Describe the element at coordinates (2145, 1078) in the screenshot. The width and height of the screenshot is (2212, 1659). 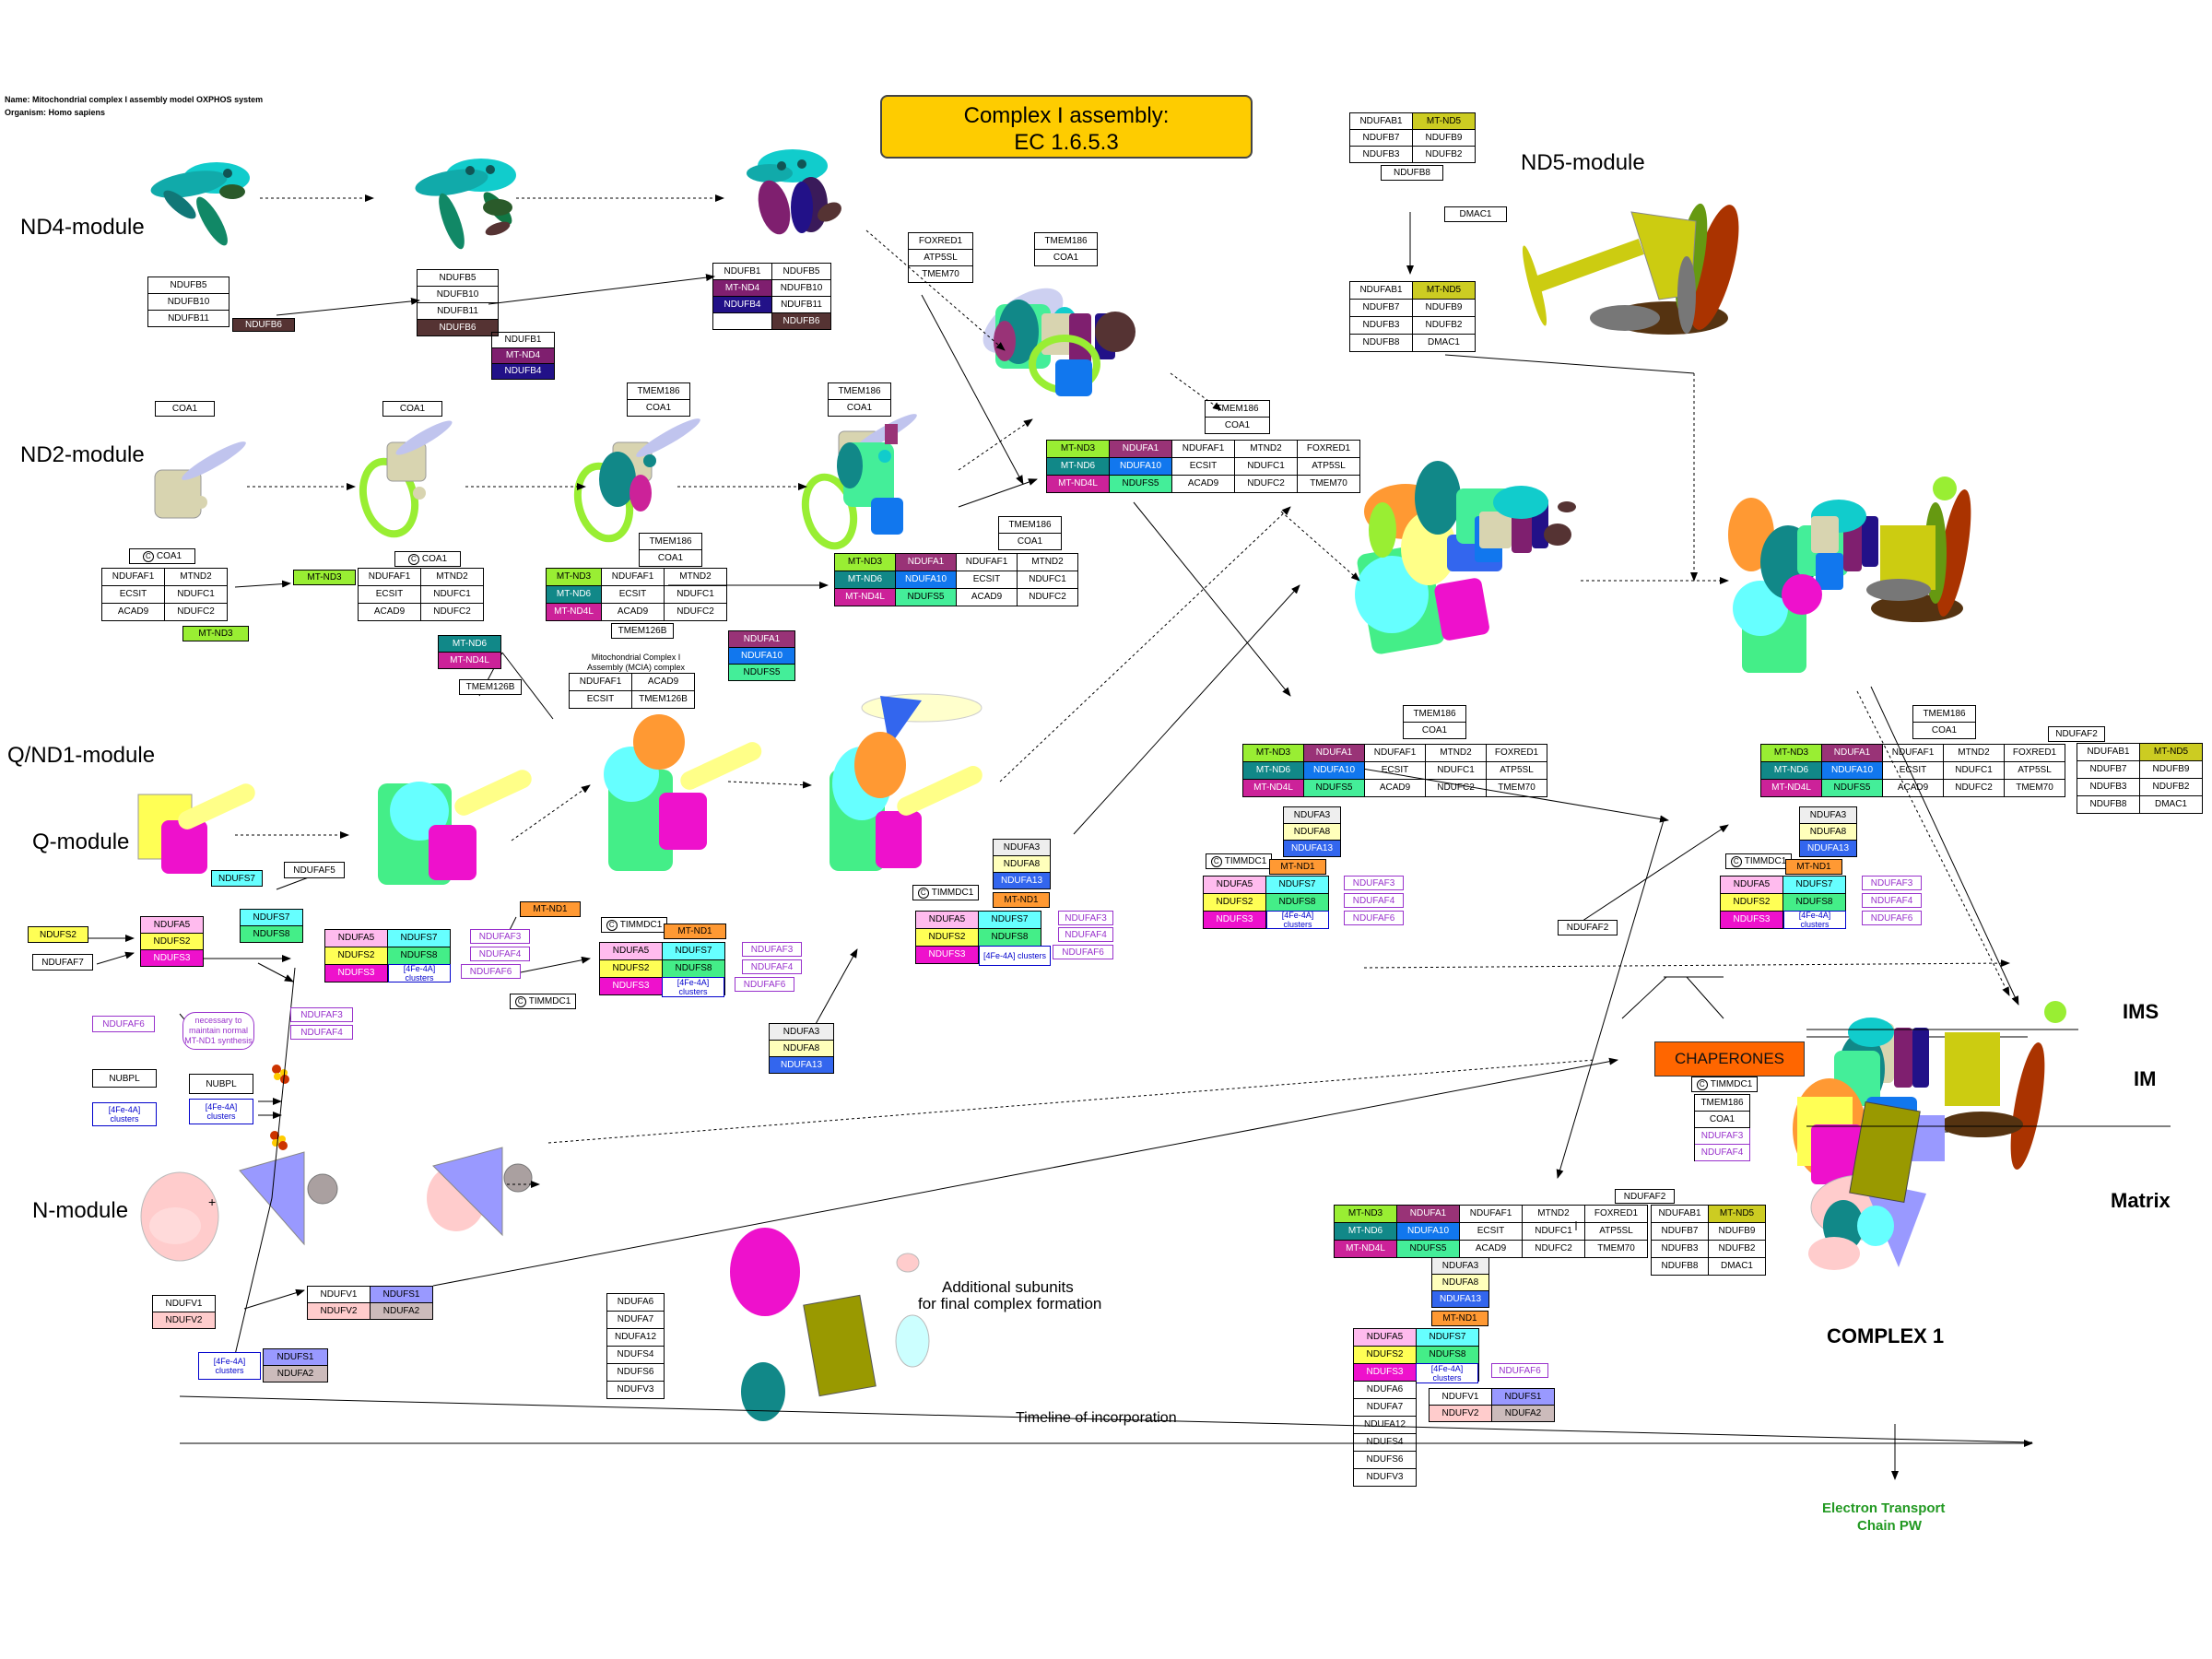
I see `membrane-label-im: IM` at that location.